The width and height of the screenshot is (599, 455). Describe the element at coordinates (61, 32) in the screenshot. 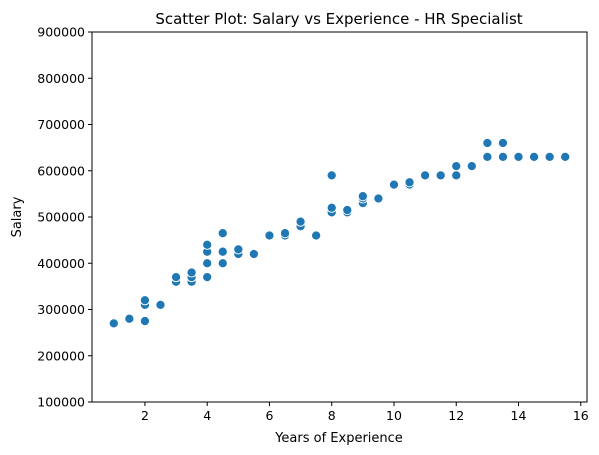

I see `y-tick-label: 900000` at that location.